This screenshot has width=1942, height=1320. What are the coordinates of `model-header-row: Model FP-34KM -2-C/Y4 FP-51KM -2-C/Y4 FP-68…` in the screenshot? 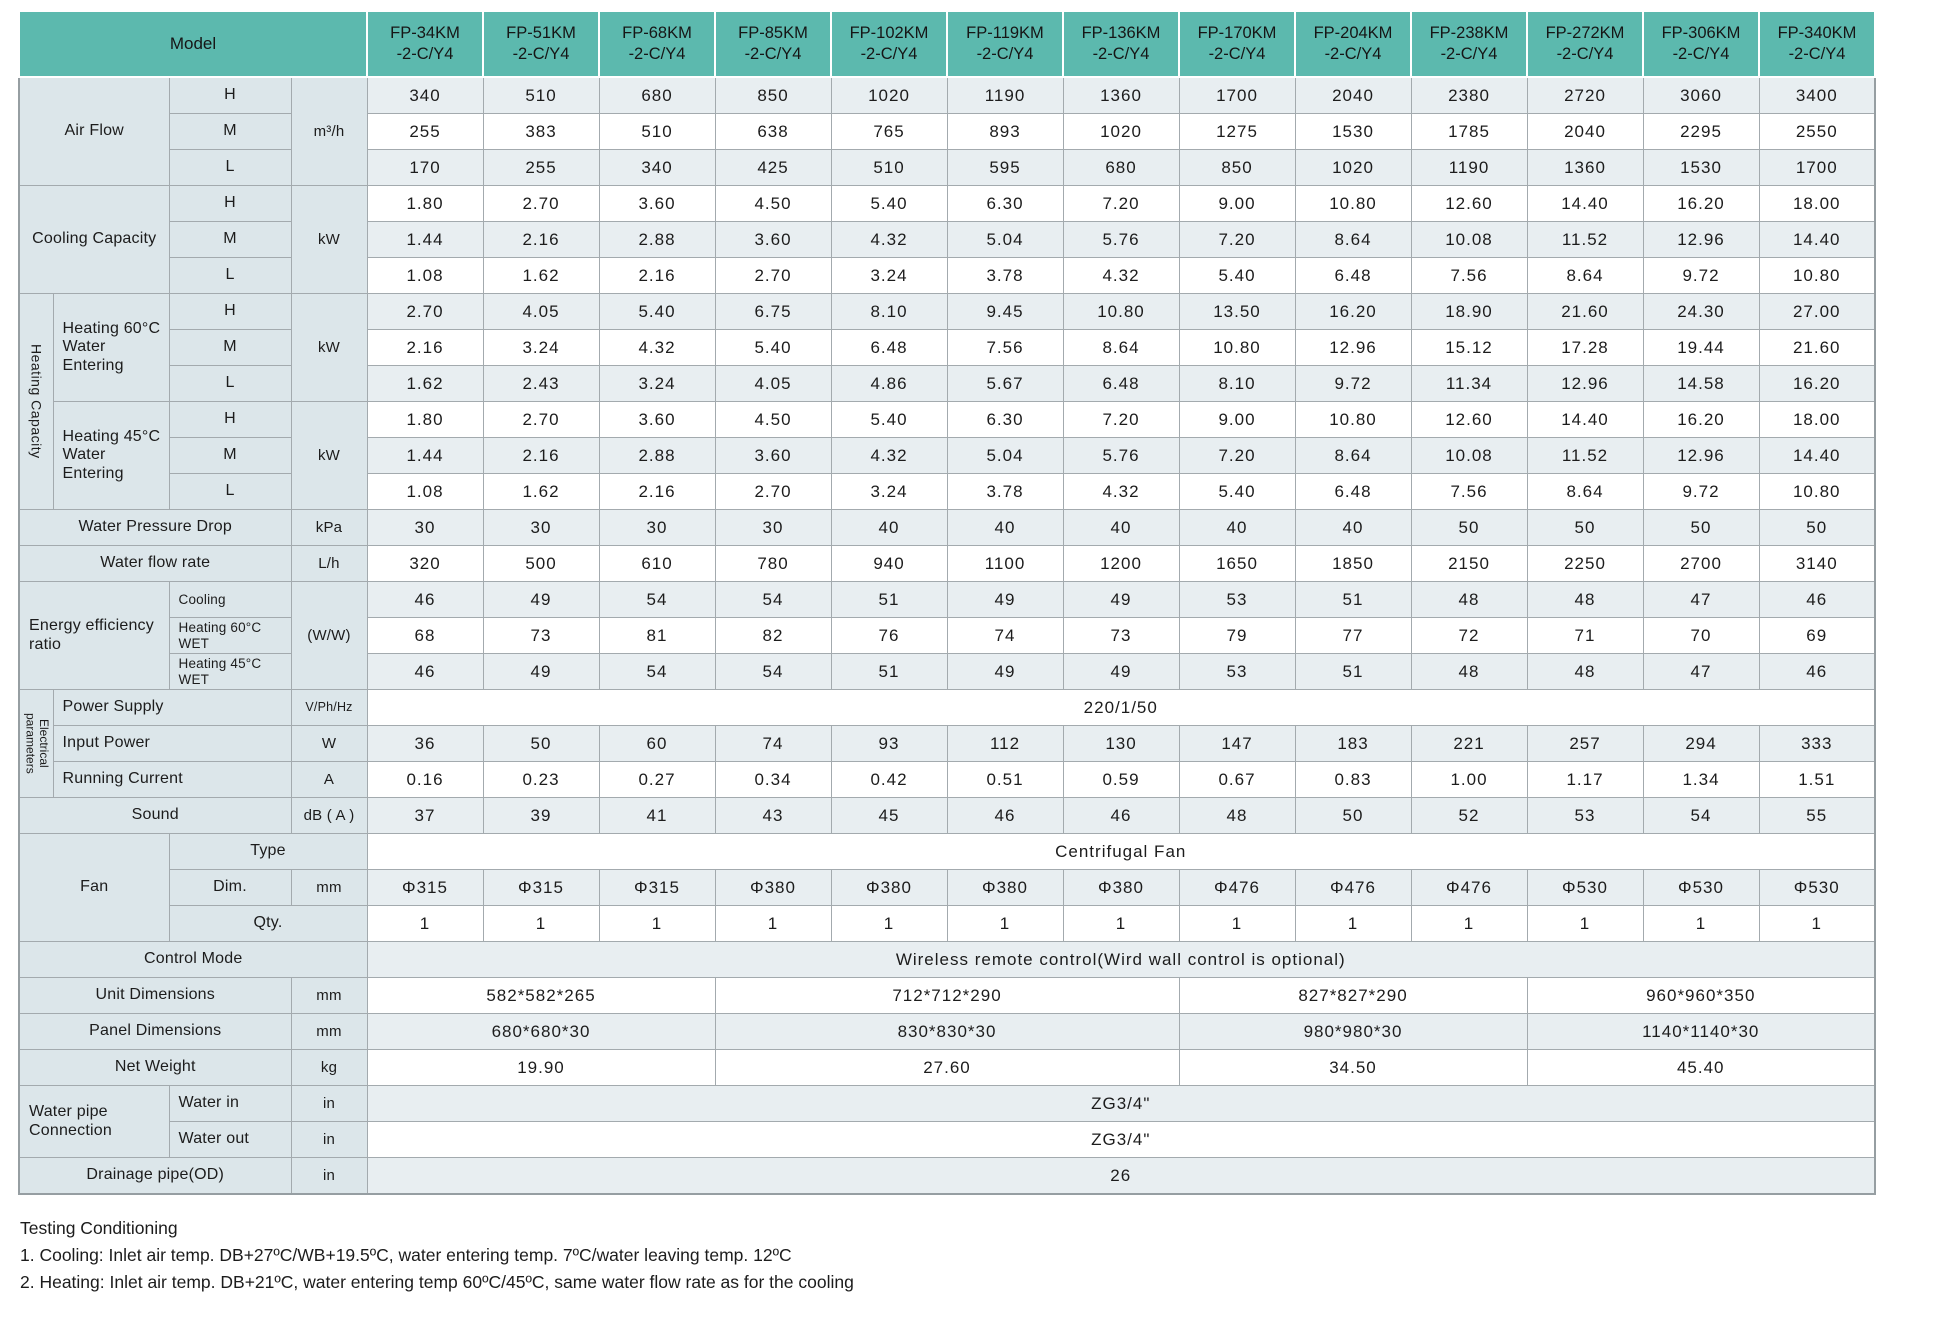 It's located at (947, 44).